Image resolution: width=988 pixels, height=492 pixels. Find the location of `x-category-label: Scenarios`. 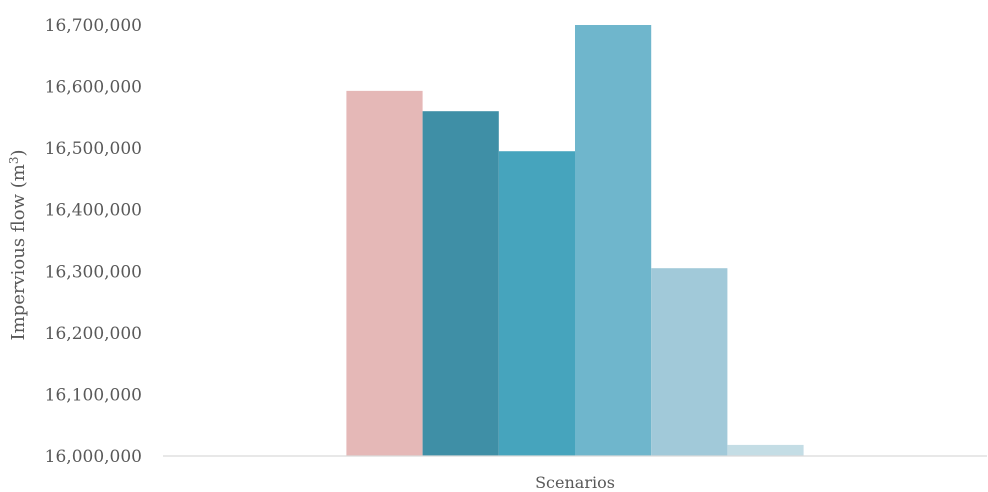

x-category-label: Scenarios is located at coordinates (575, 482).